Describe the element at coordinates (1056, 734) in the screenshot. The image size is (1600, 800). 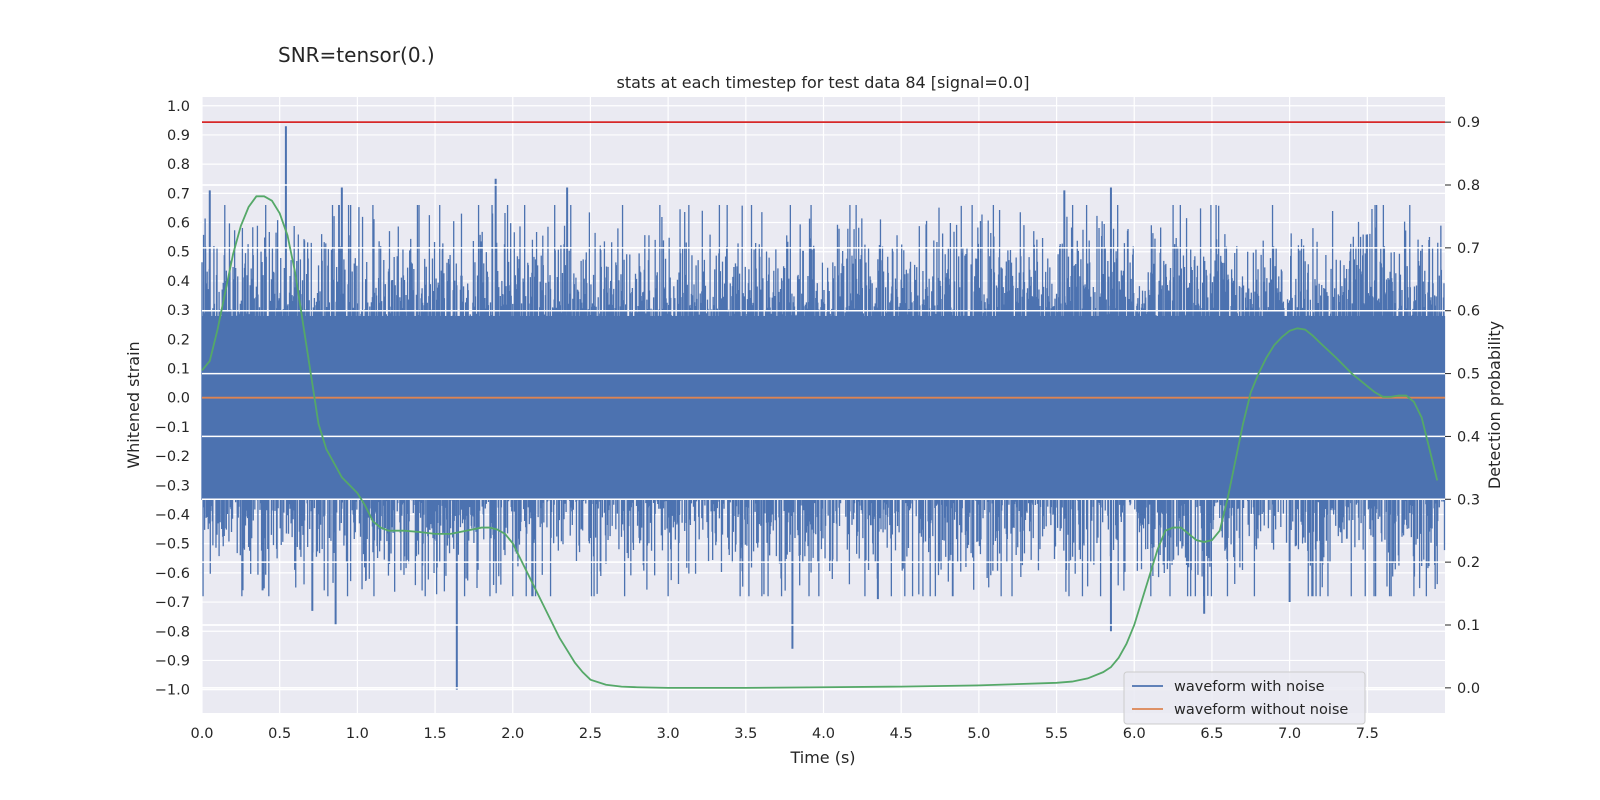
I see `x-tick-label: 5.5` at that location.